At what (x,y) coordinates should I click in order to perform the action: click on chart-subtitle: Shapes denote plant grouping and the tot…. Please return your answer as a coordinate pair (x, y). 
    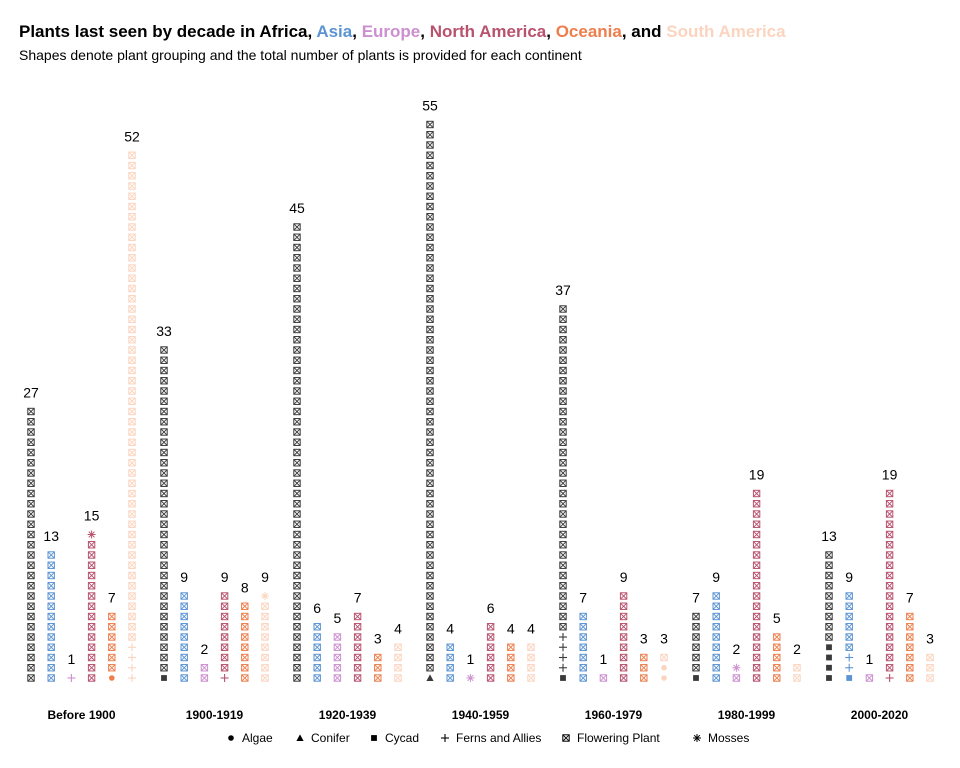
    Looking at the image, I should click on (300, 55).